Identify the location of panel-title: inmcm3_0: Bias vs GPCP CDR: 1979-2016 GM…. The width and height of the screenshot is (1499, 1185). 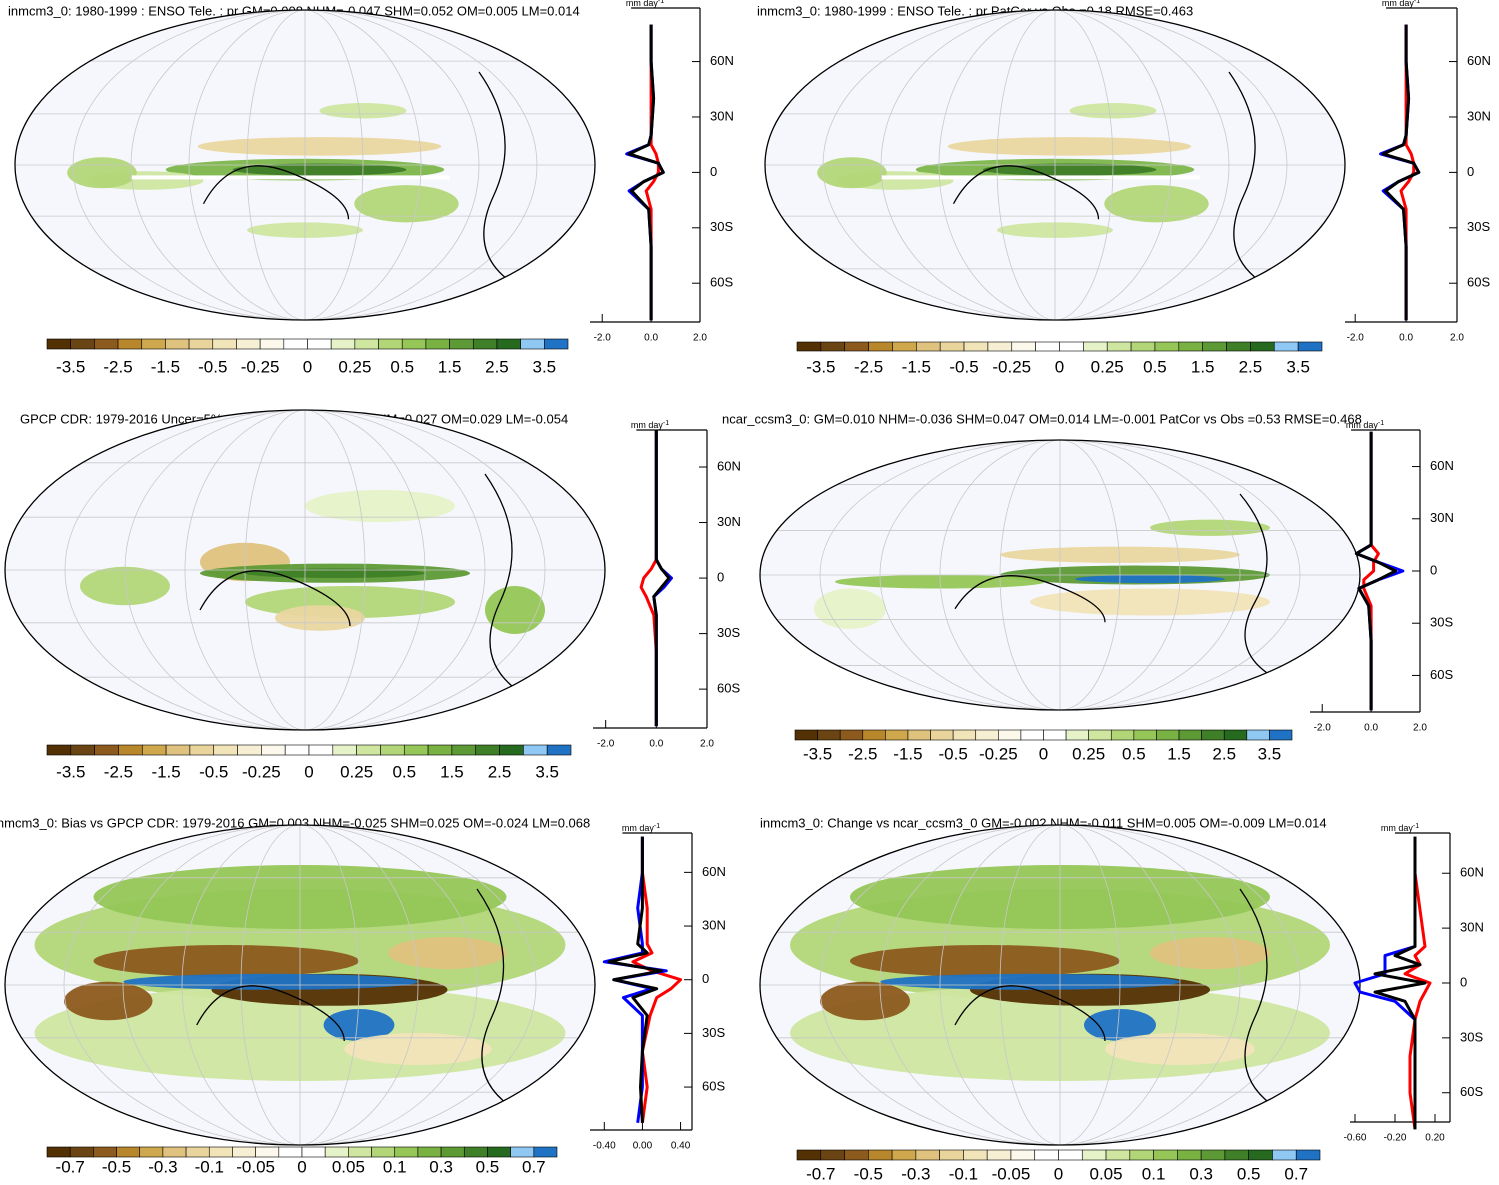
(295, 822).